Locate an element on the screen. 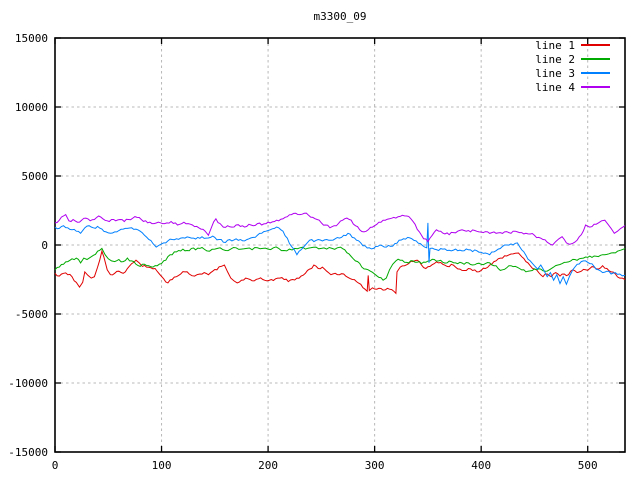 This screenshot has width=640, height=480. x-tick-label: 500 is located at coordinates (587, 465).